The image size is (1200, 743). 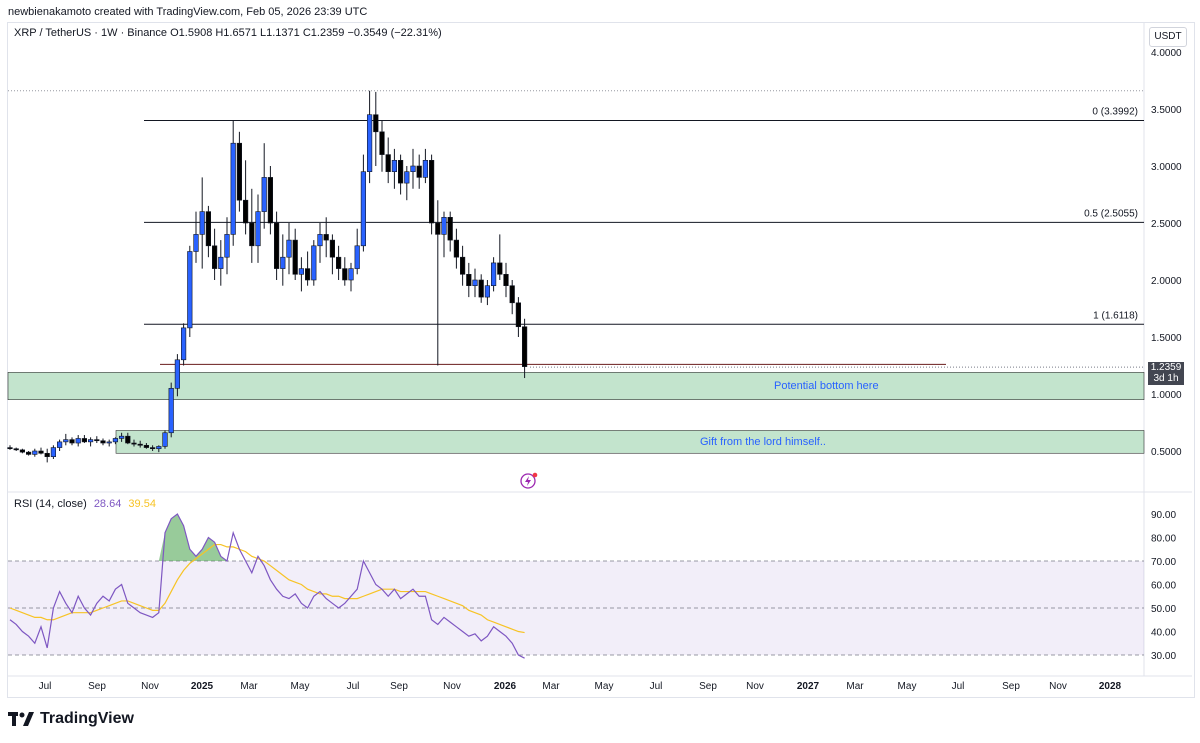 I want to click on symbol-label: XRP / TetherUS · 1W · Binance, so click(x=91, y=33).